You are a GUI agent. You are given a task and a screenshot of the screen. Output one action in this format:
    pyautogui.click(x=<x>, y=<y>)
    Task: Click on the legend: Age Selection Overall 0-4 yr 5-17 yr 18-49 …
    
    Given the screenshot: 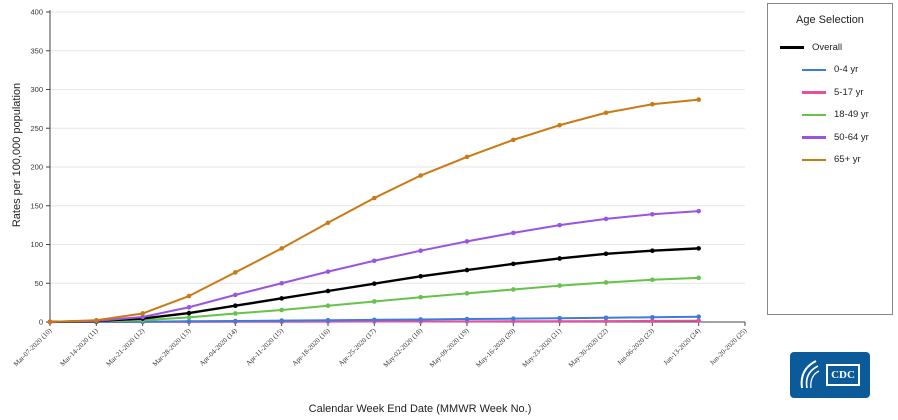 What is the action you would take?
    pyautogui.click(x=830, y=159)
    